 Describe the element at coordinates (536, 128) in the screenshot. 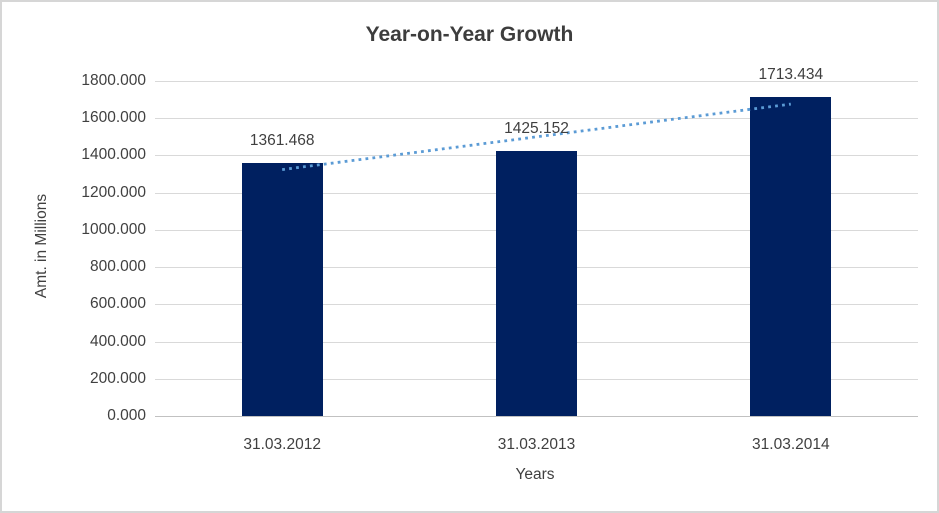

I see `bar-value-label: 1425.152` at that location.